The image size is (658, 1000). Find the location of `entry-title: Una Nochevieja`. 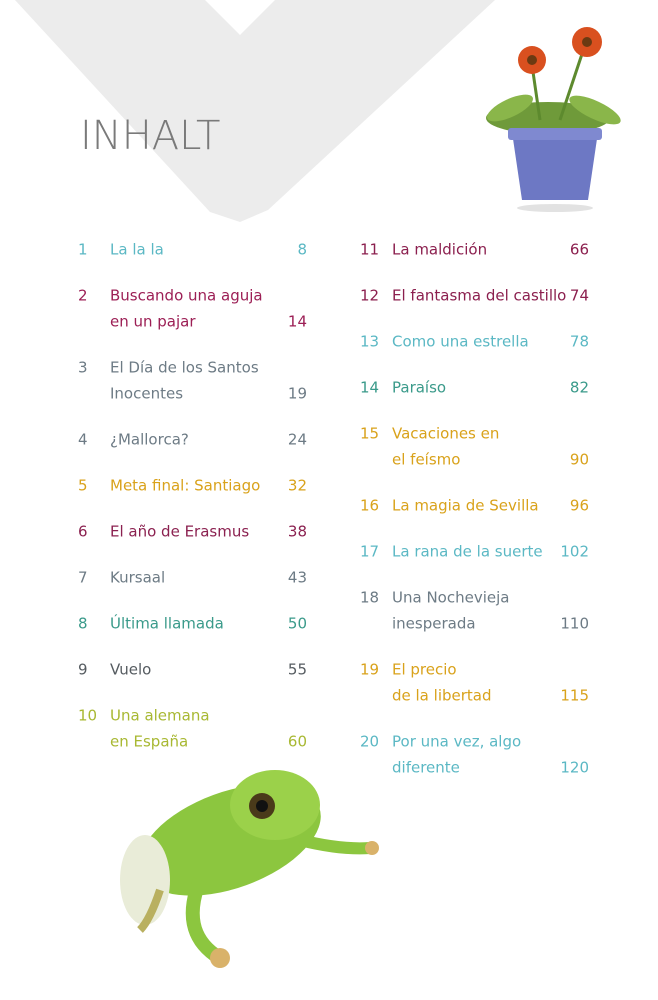

entry-title: Una Nochevieja is located at coordinates (450, 598).